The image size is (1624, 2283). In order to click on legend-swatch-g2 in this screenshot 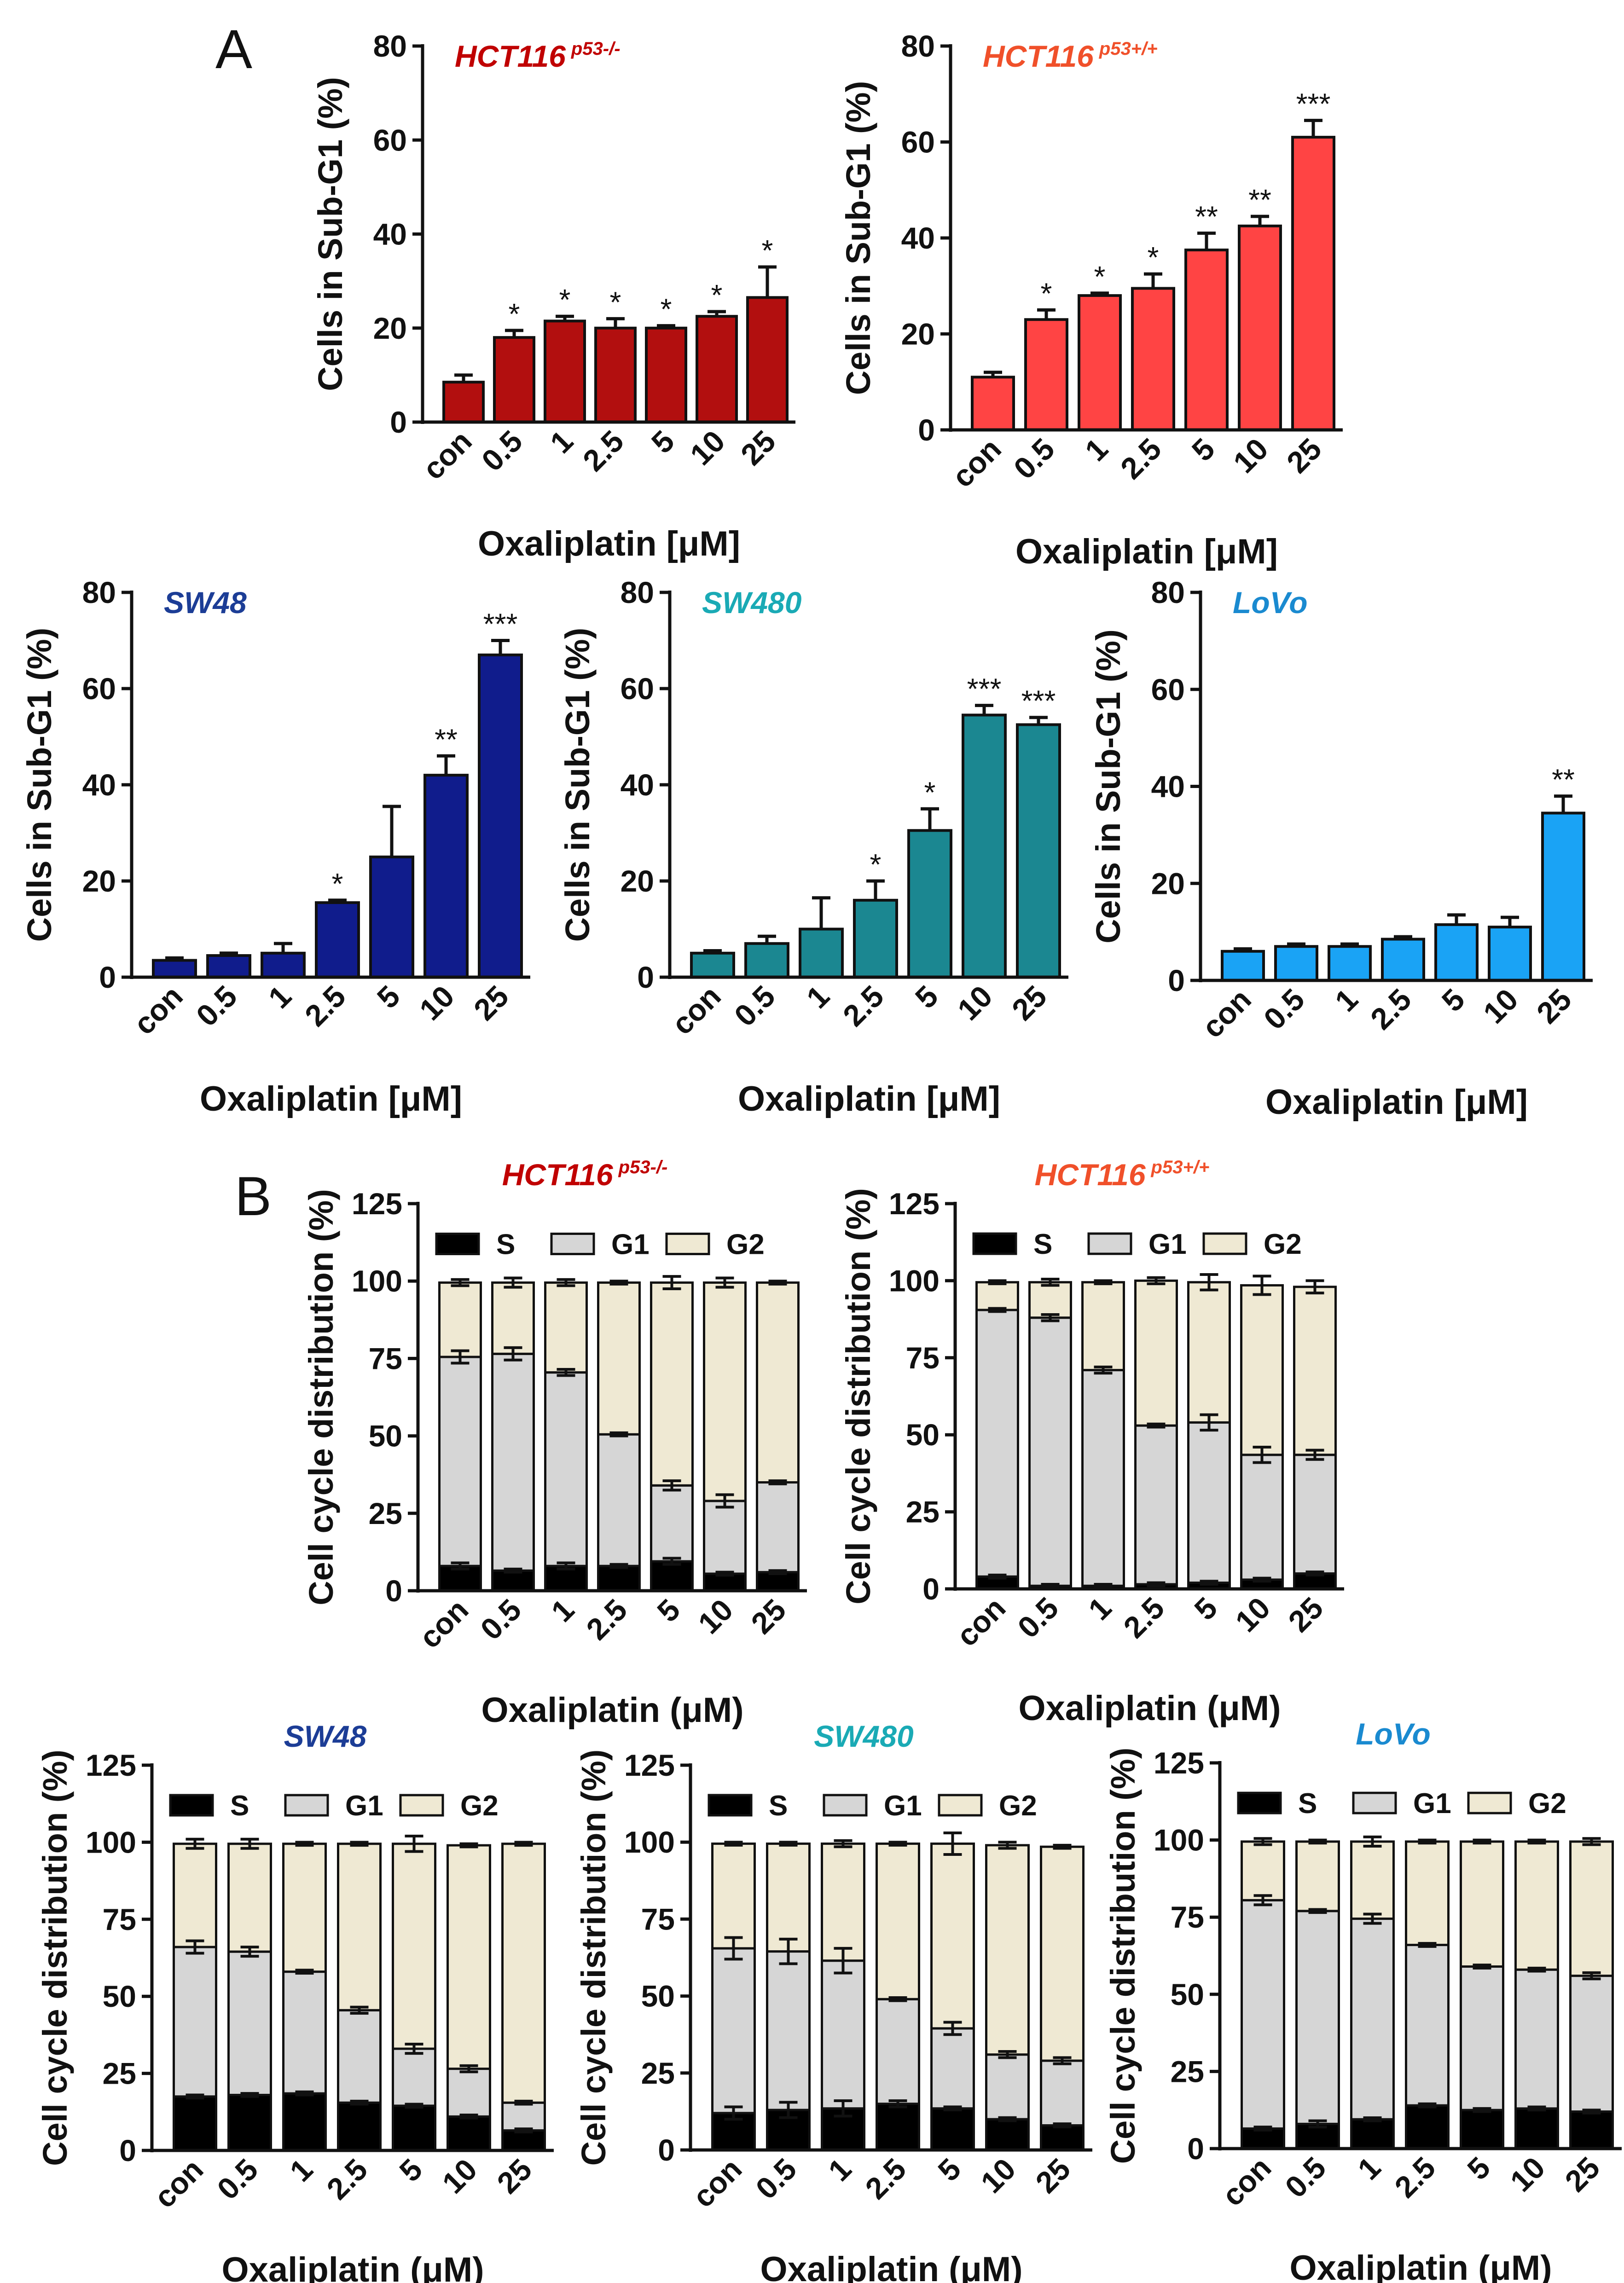, I will do `click(961, 1806)`.